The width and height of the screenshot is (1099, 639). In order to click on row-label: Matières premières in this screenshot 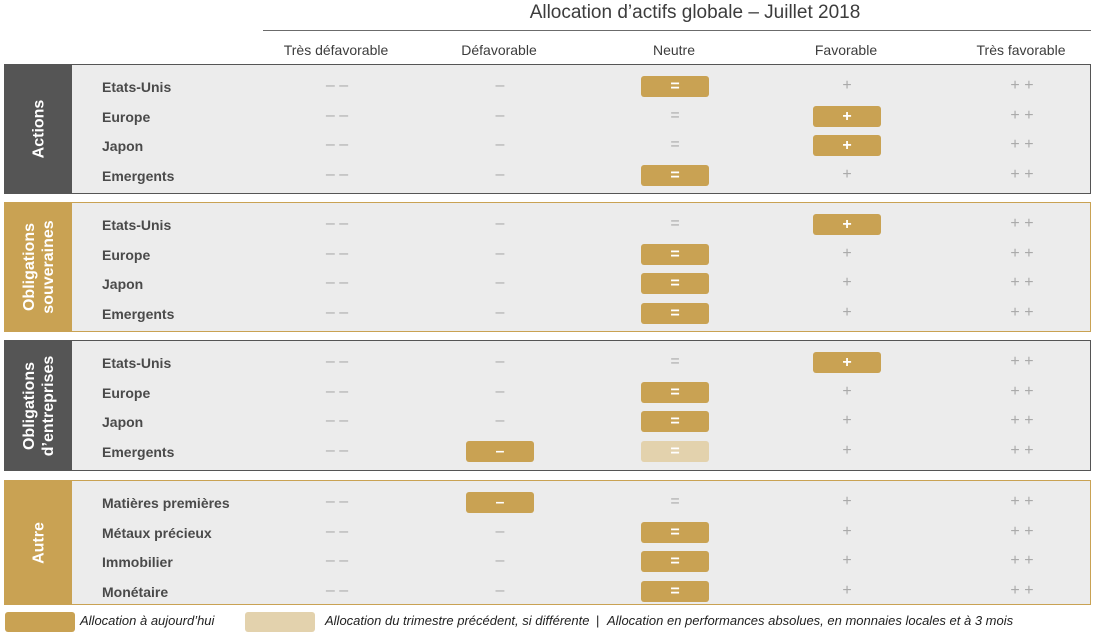, I will do `click(166, 503)`.